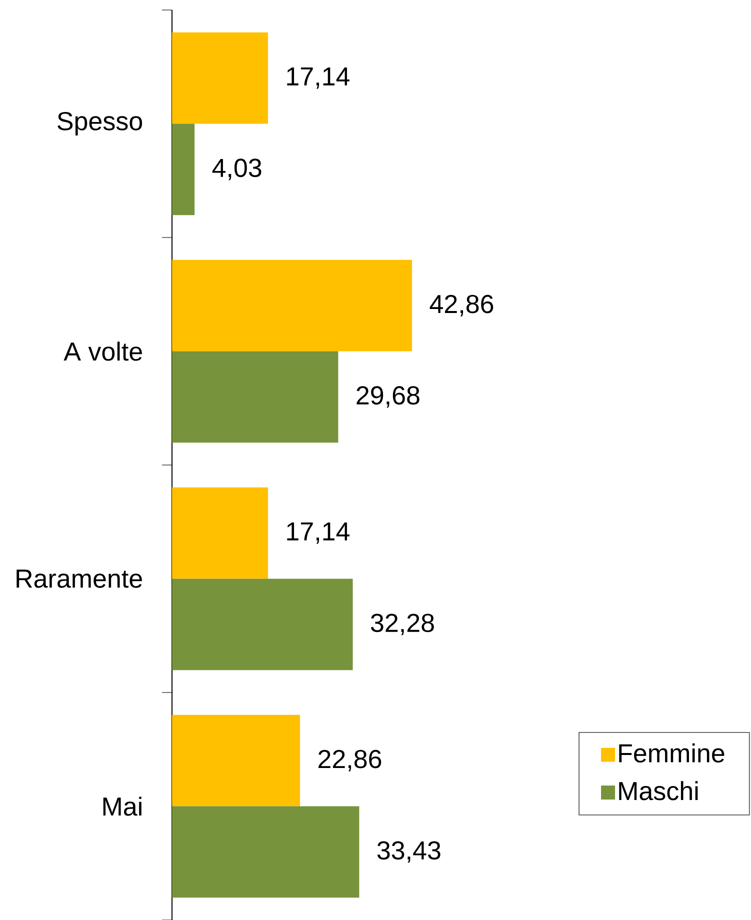 The width and height of the screenshot is (751, 920). What do you see at coordinates (103, 351) in the screenshot?
I see `y-tick-label: A volte` at bounding box center [103, 351].